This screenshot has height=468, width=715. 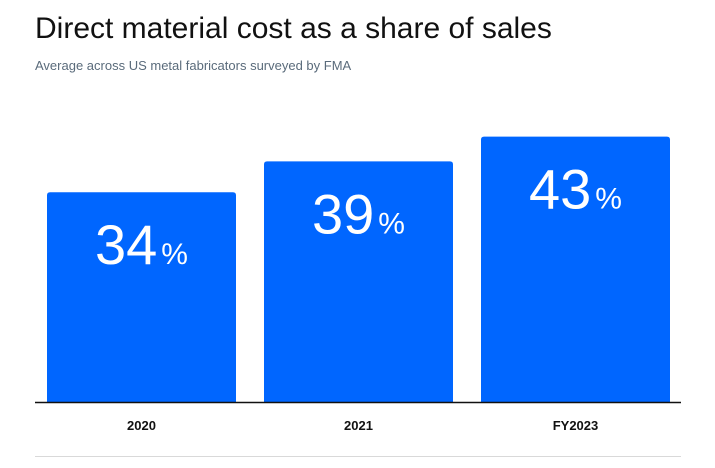 What do you see at coordinates (141, 244) in the screenshot?
I see `bar-value-label: 34%` at bounding box center [141, 244].